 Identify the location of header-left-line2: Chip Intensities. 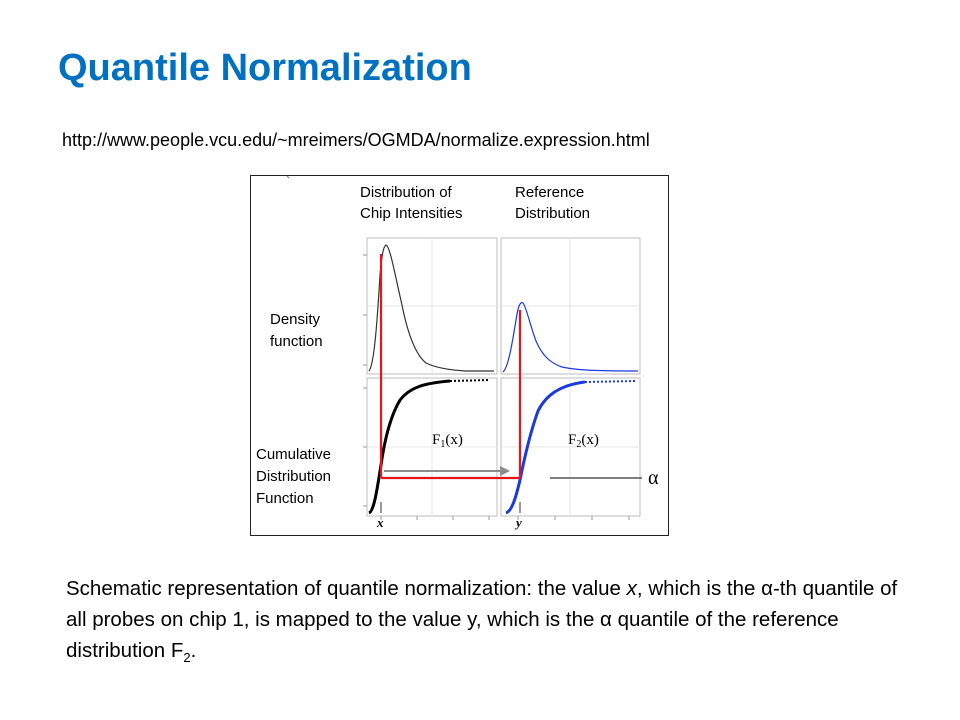
(411, 213).